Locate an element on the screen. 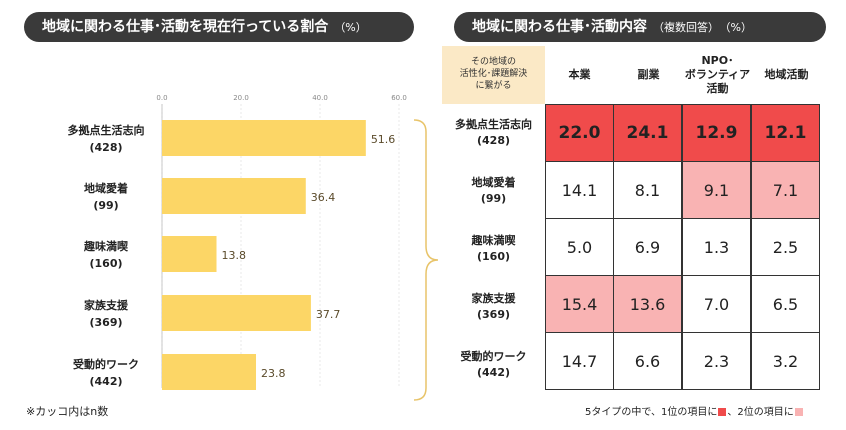 This screenshot has height=430, width=846. data-label: 37.7 is located at coordinates (328, 314).